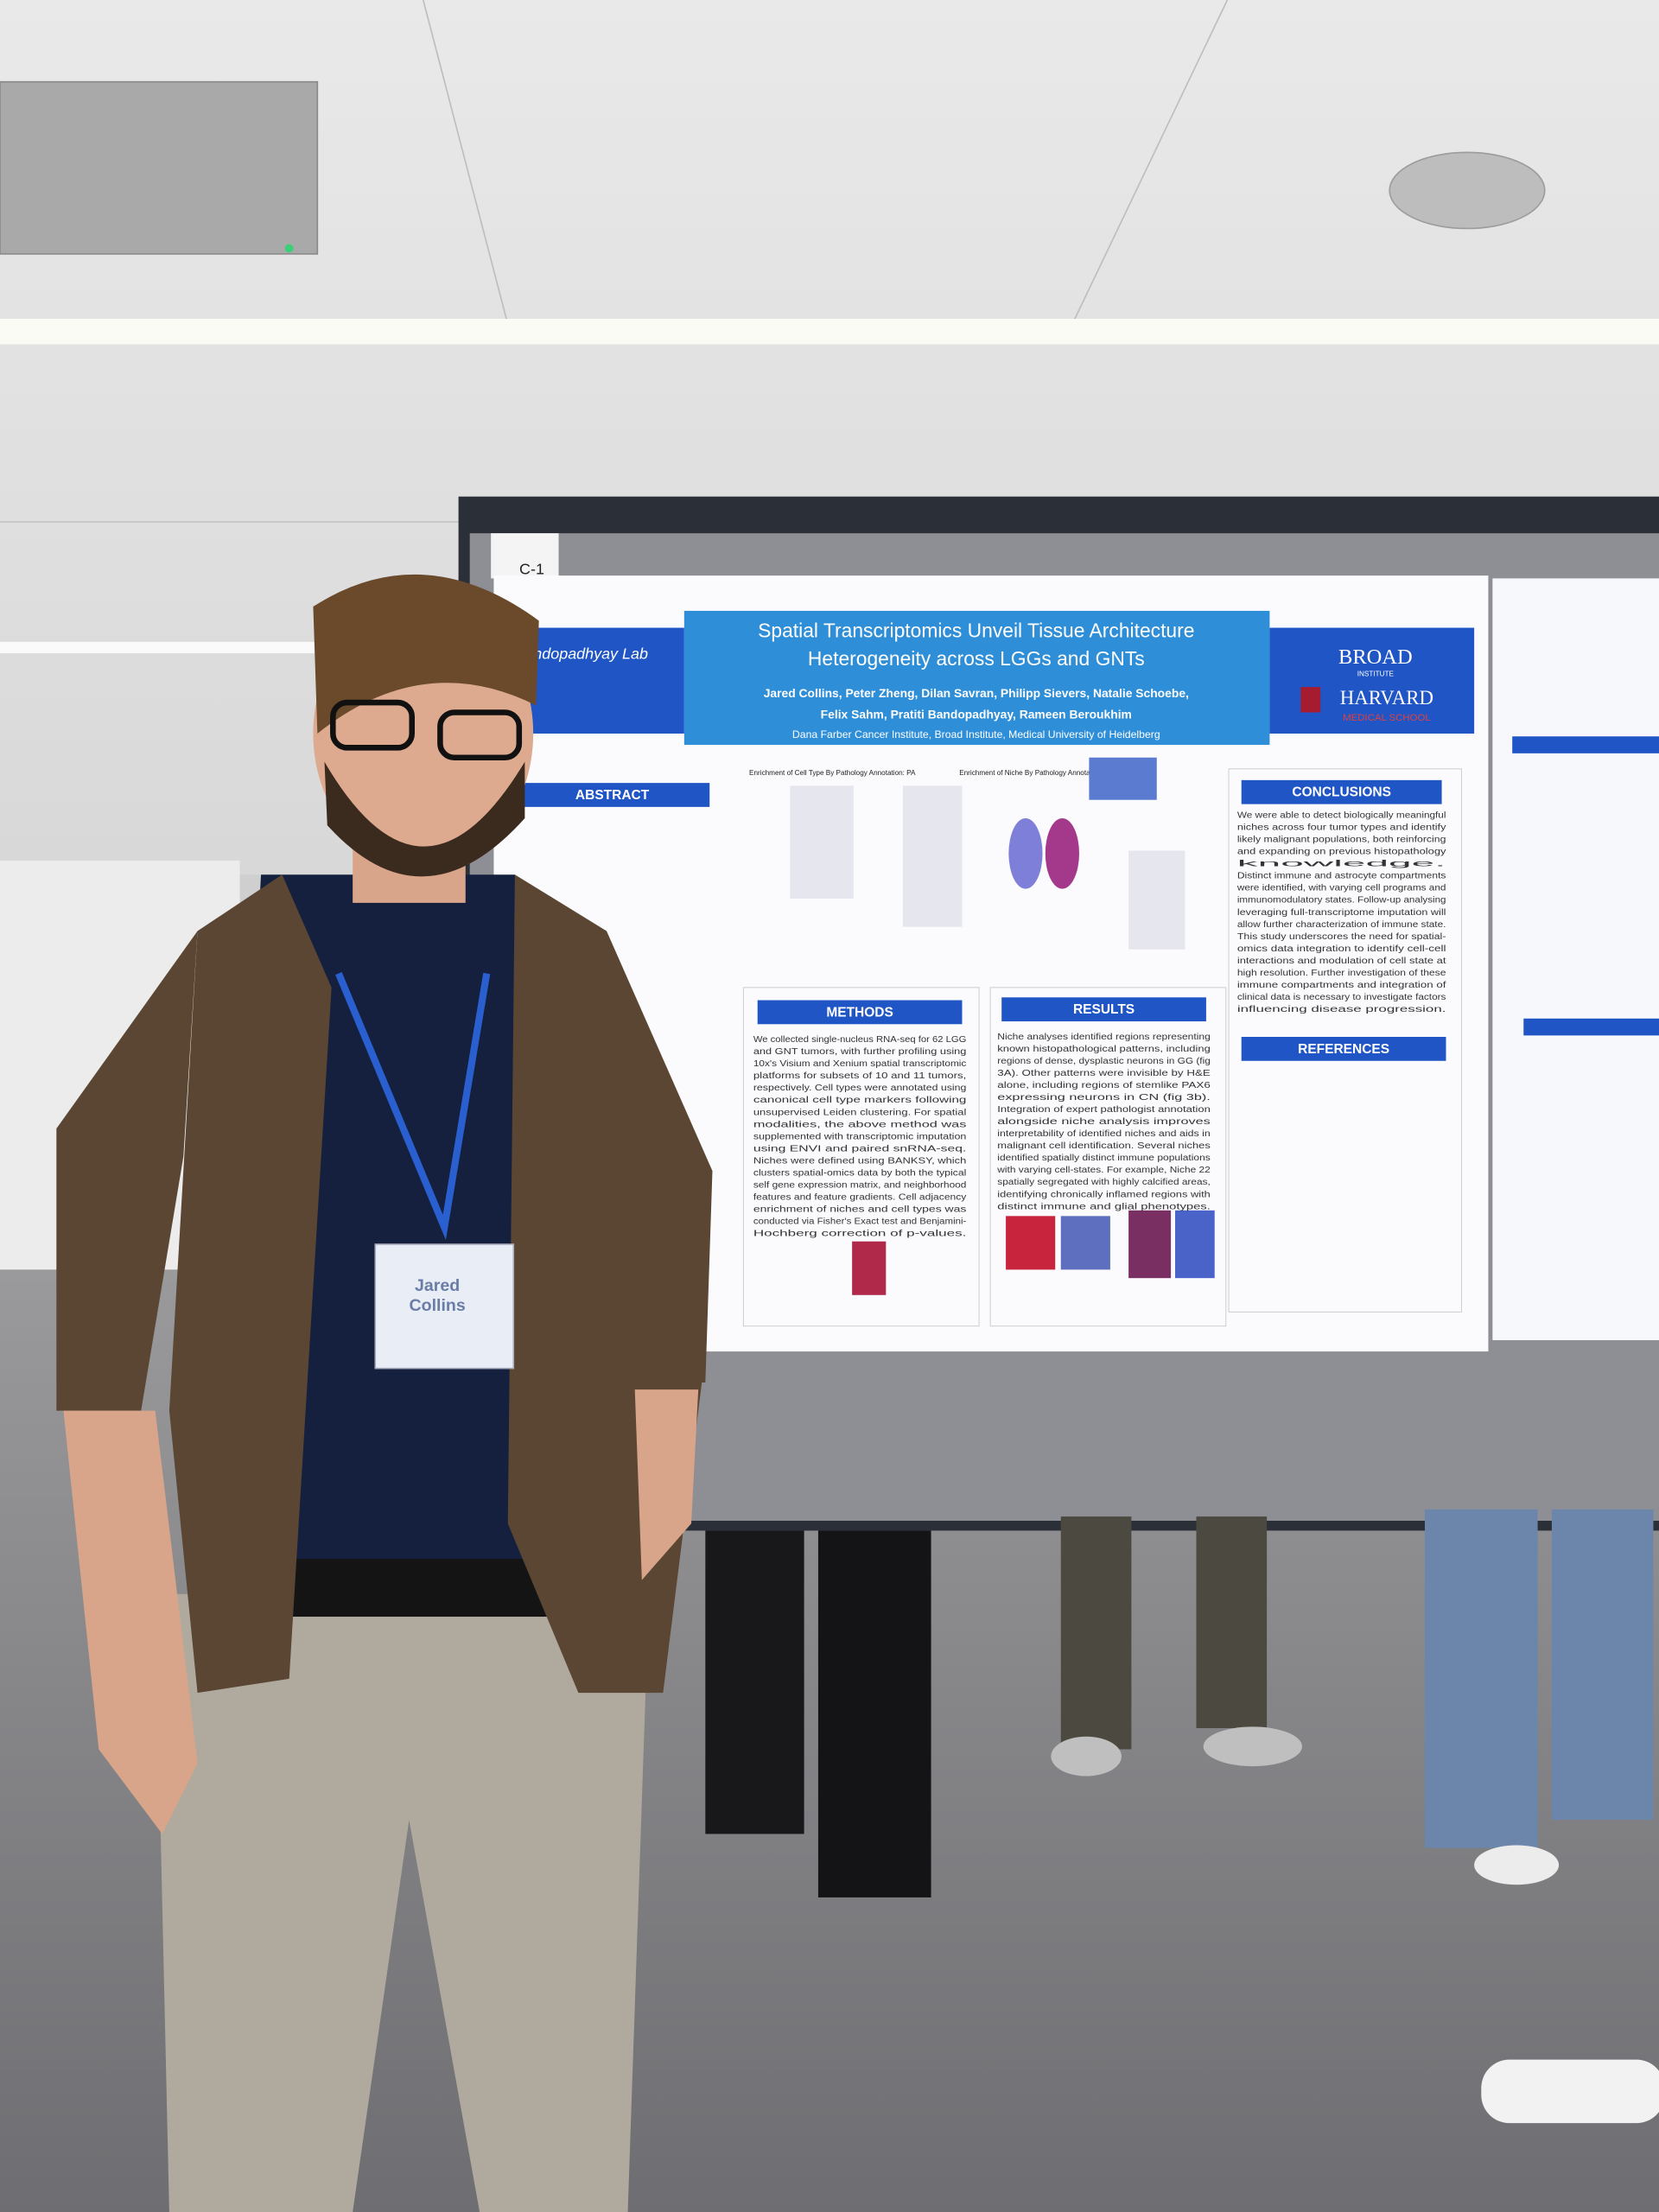 The height and width of the screenshot is (2212, 1659). What do you see at coordinates (1342, 852) in the screenshot?
I see `section-body: and expanding on previous histopathology` at bounding box center [1342, 852].